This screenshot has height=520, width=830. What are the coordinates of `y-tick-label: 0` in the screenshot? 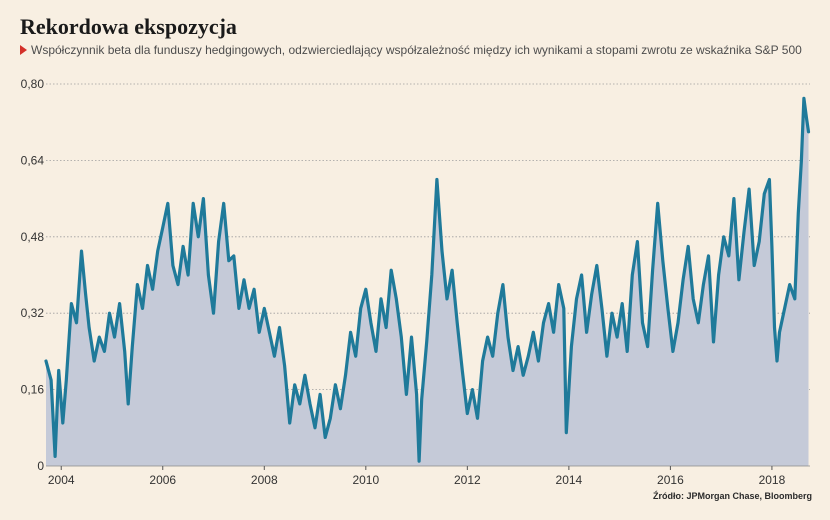 It's located at (40, 466).